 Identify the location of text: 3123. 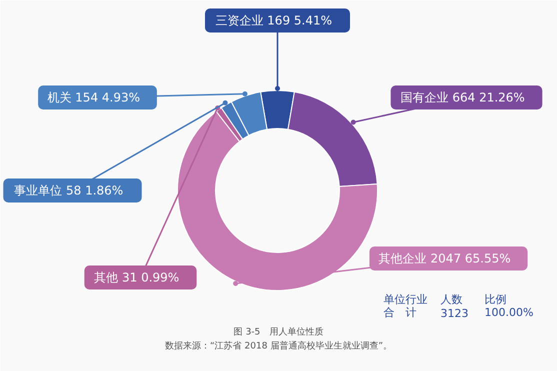
(454, 313).